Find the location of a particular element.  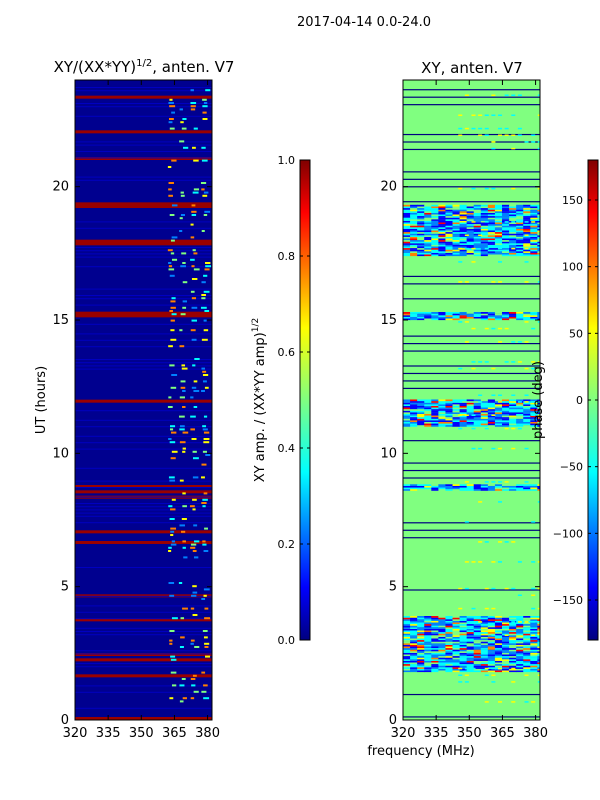

y-tick-label: 10 is located at coordinates (388, 453).